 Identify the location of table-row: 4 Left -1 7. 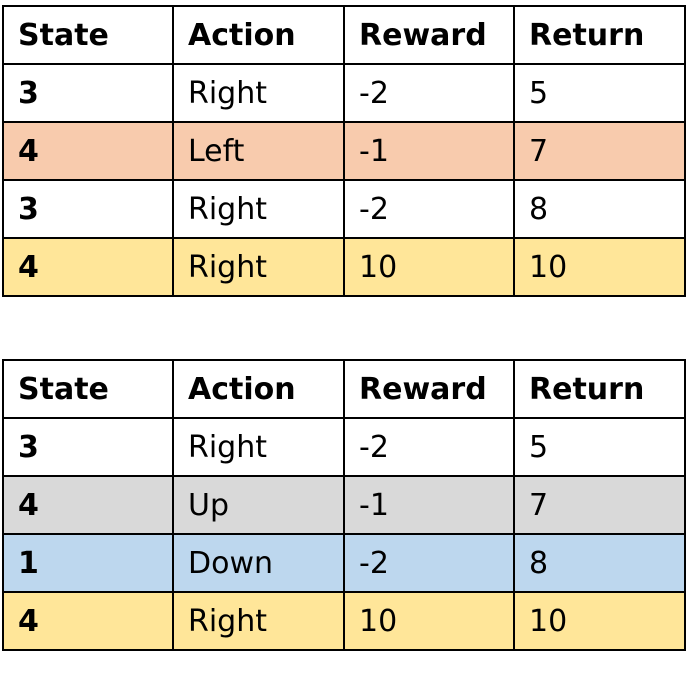
(344, 151).